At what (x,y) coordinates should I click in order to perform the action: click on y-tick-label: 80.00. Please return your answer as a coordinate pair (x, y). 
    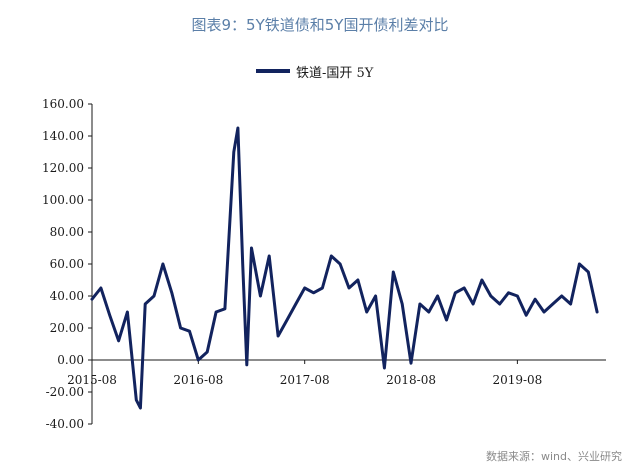
    Looking at the image, I should click on (67, 232).